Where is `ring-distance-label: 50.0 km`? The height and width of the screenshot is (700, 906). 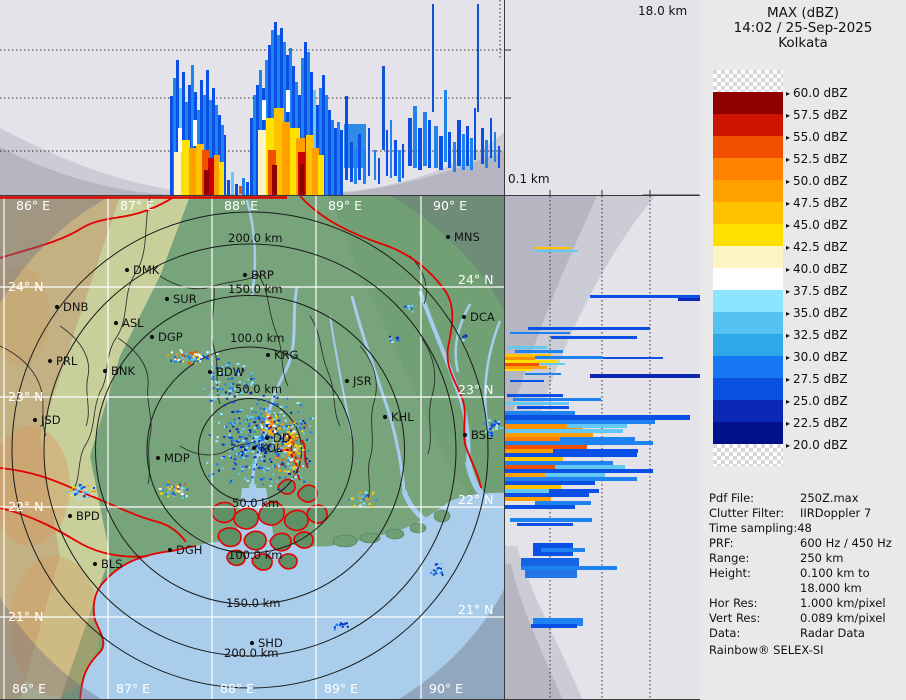 ring-distance-label: 50.0 km is located at coordinates (255, 503).